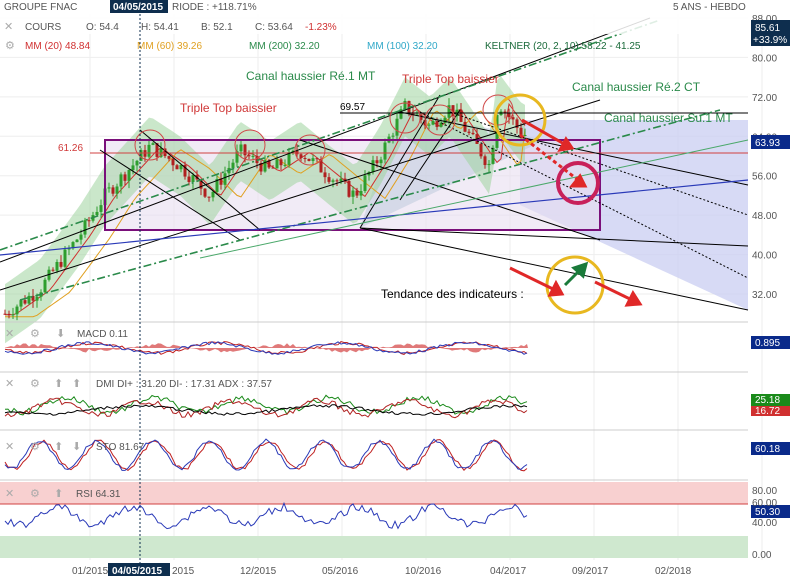  Describe the element at coordinates (767, 143) in the screenshot. I see `last-price: 63.93` at that location.